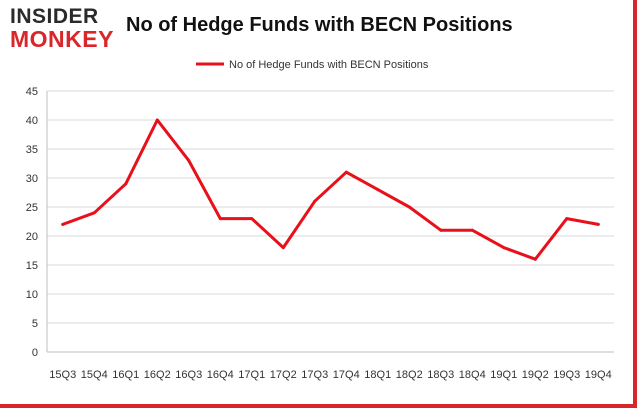  What do you see at coordinates (35, 324) in the screenshot?
I see `y-tick-label: 5` at bounding box center [35, 324].